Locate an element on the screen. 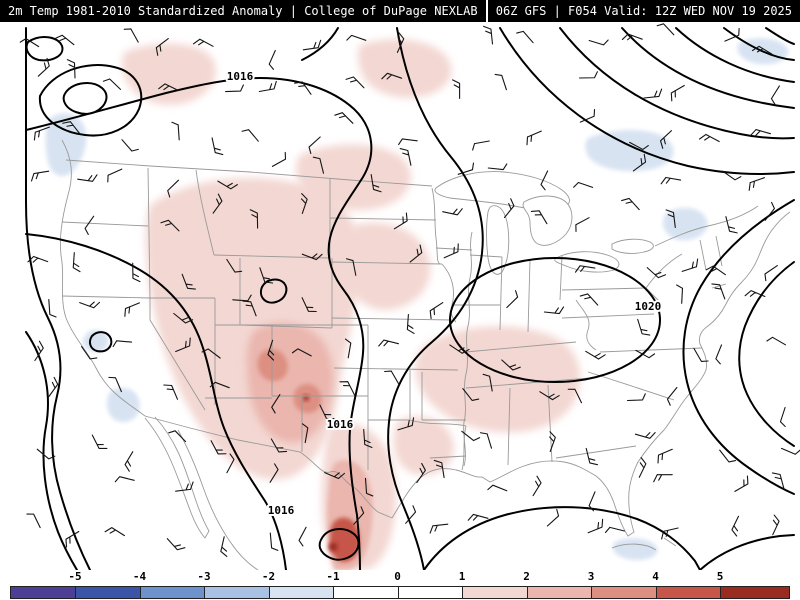  contour-label: 1020 is located at coordinates (648, 306).